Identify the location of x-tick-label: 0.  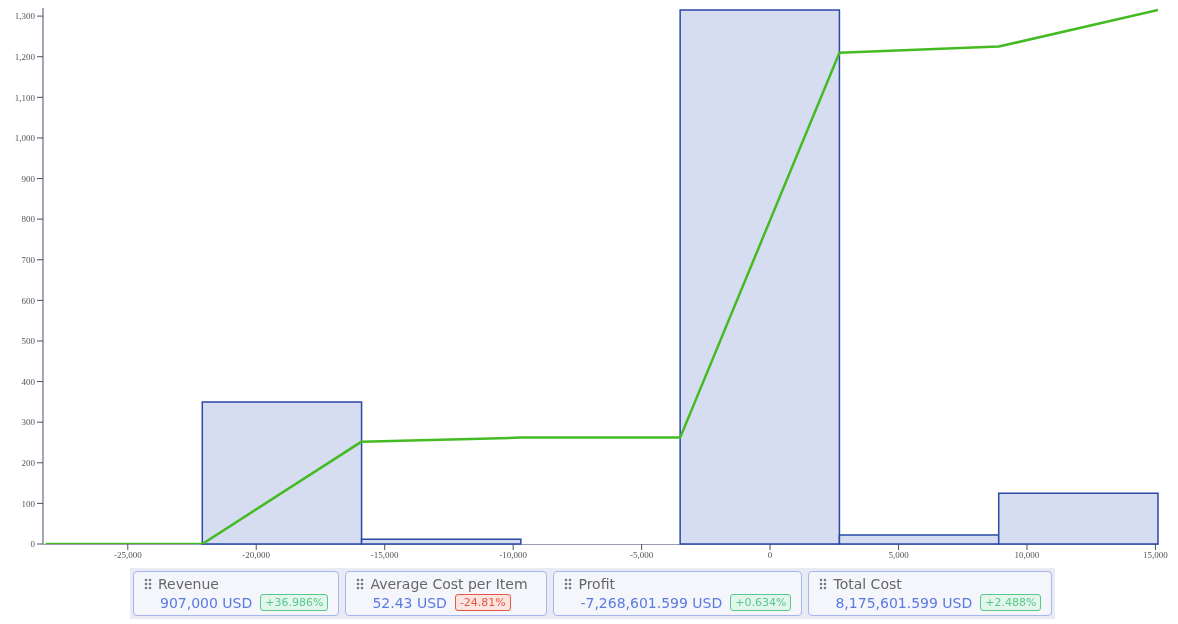
(770, 555).